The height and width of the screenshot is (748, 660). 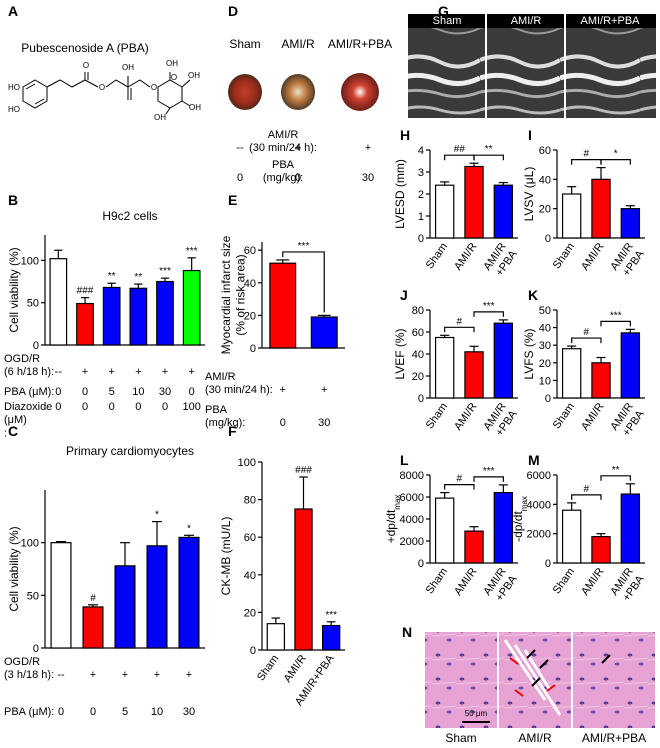 I want to click on condition-label: PBA (mg/kg):, so click(x=283, y=171).